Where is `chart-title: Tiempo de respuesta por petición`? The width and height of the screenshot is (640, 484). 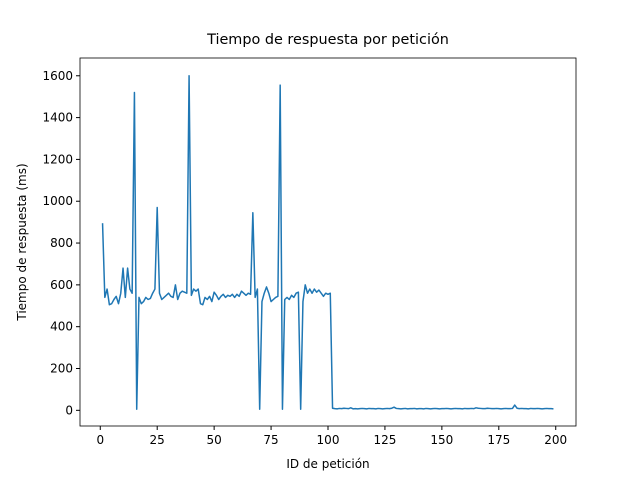
chart-title: Tiempo de respuesta por petición is located at coordinates (327, 40).